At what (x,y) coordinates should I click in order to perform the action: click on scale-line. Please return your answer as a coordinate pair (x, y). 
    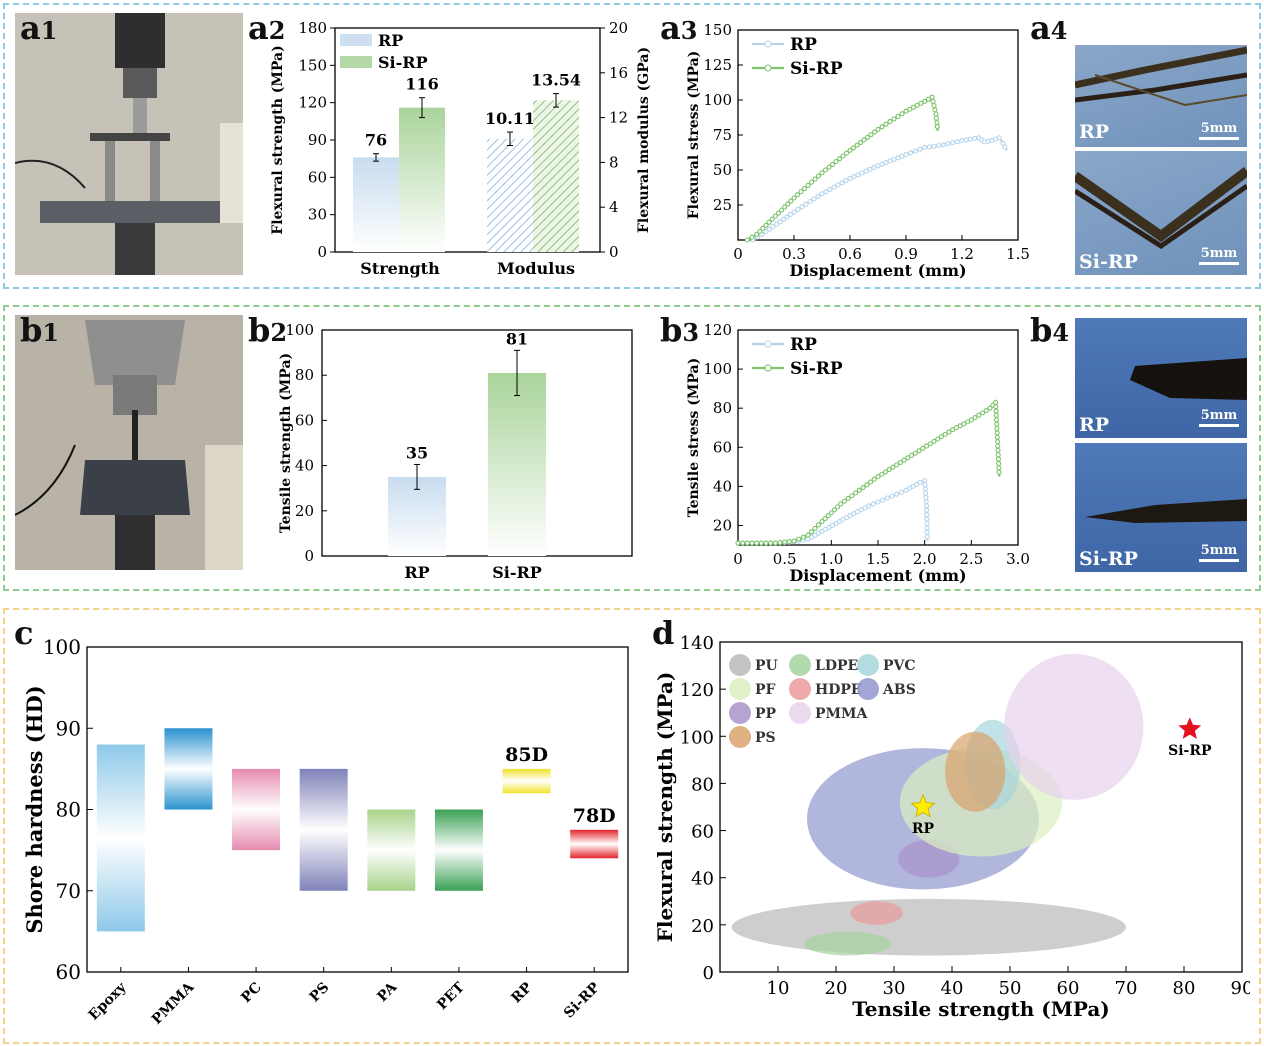
    Looking at the image, I should click on (1219, 263).